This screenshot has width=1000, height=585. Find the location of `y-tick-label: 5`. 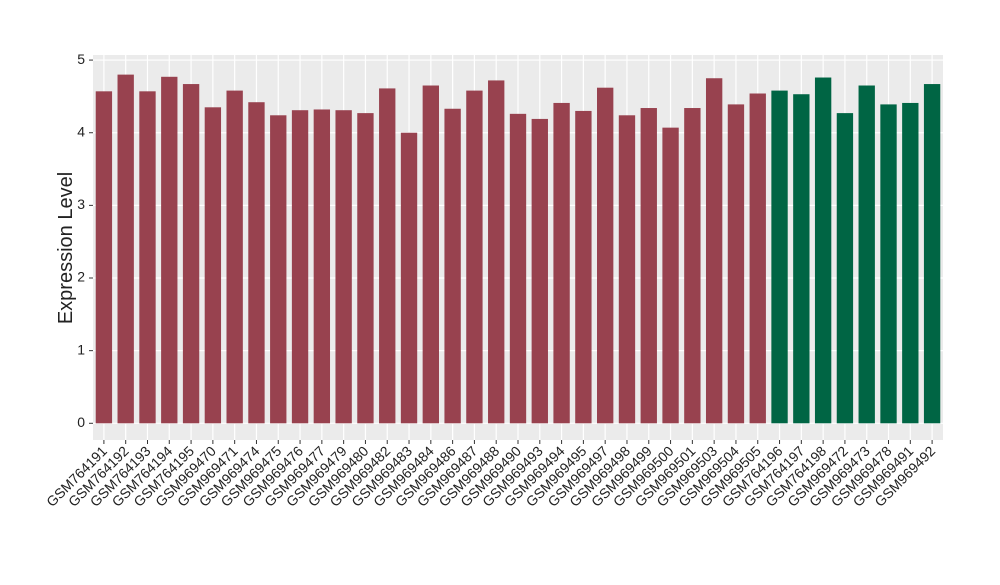

y-tick-label: 5 is located at coordinates (81, 59).